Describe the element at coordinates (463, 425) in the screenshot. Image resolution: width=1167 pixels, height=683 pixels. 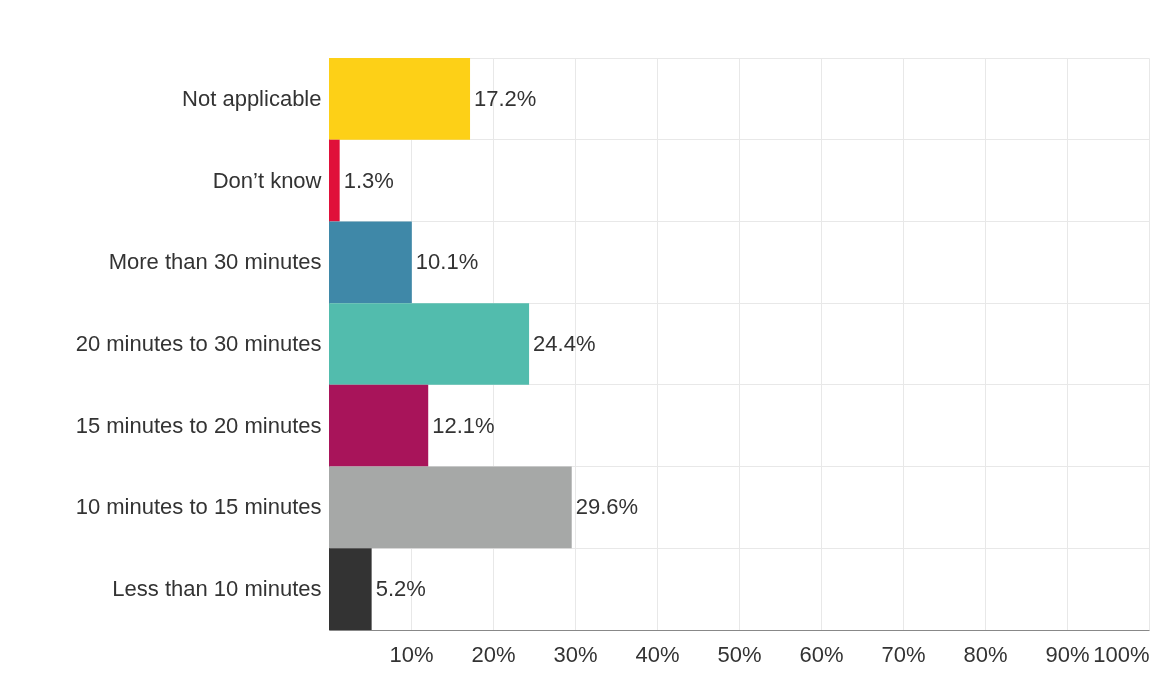
I see `data-label: 12.1%` at that location.